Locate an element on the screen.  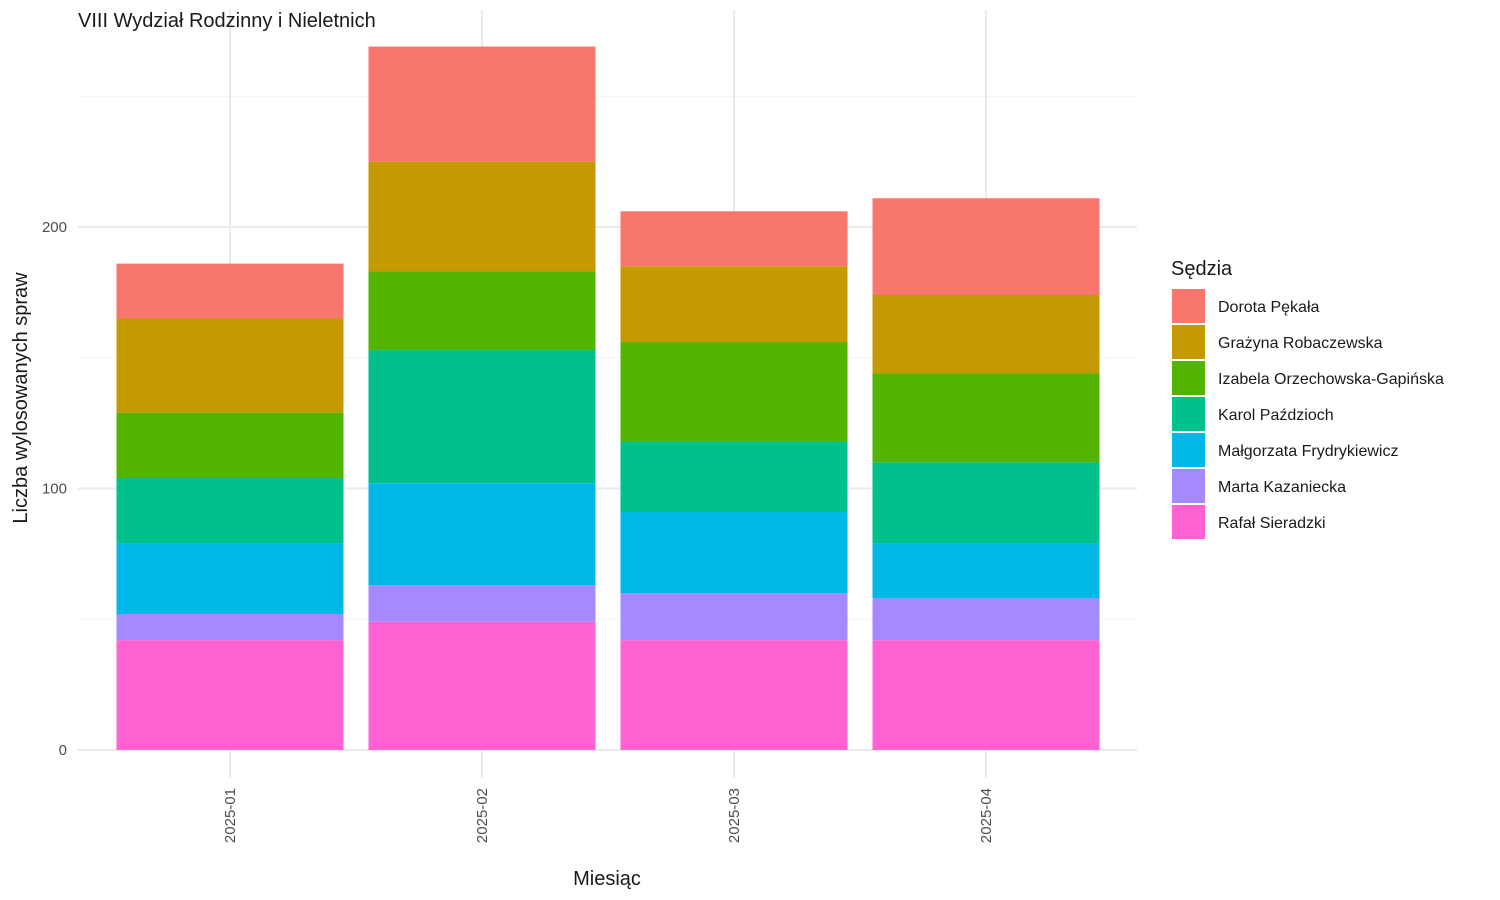
bar-2025-04-dorota-pekala is located at coordinates (986, 246).